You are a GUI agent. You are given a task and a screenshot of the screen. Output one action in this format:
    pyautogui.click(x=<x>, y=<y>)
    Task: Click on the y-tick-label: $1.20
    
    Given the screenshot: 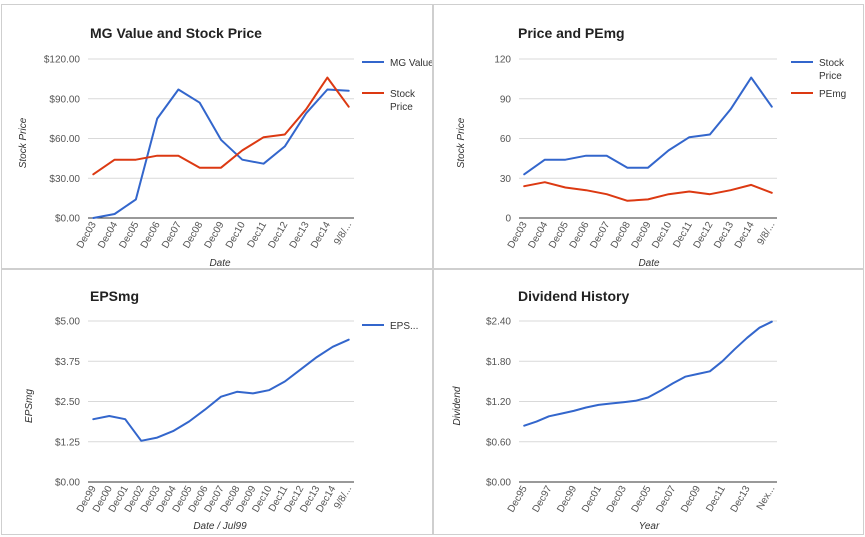 What is the action you would take?
    pyautogui.click(x=498, y=402)
    